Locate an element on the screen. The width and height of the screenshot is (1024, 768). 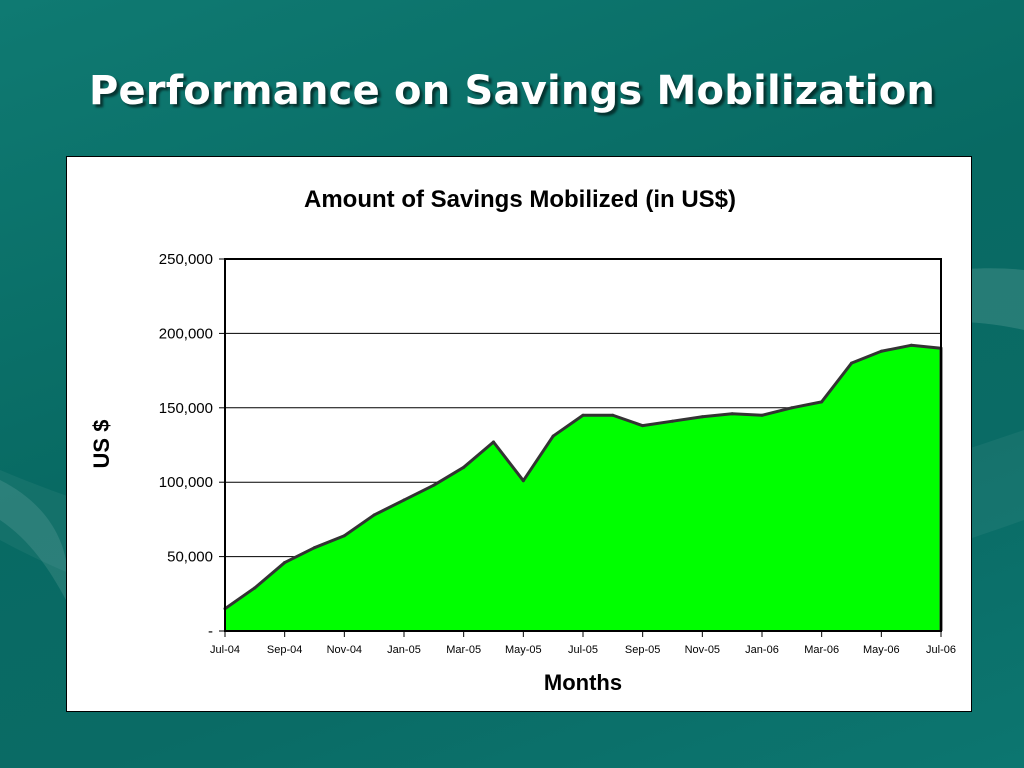
y-tick-label: 250,000 is located at coordinates (186, 259).